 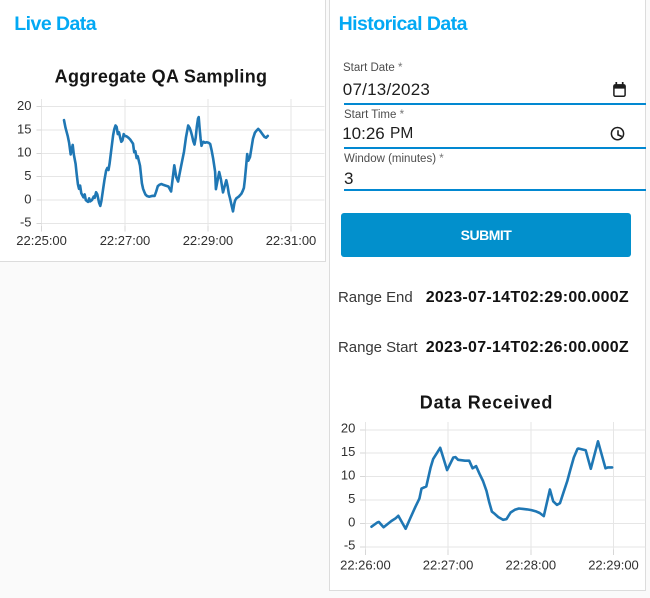 What do you see at coordinates (365, 565) in the screenshot?
I see `svg-text: 22:26:00` at bounding box center [365, 565].